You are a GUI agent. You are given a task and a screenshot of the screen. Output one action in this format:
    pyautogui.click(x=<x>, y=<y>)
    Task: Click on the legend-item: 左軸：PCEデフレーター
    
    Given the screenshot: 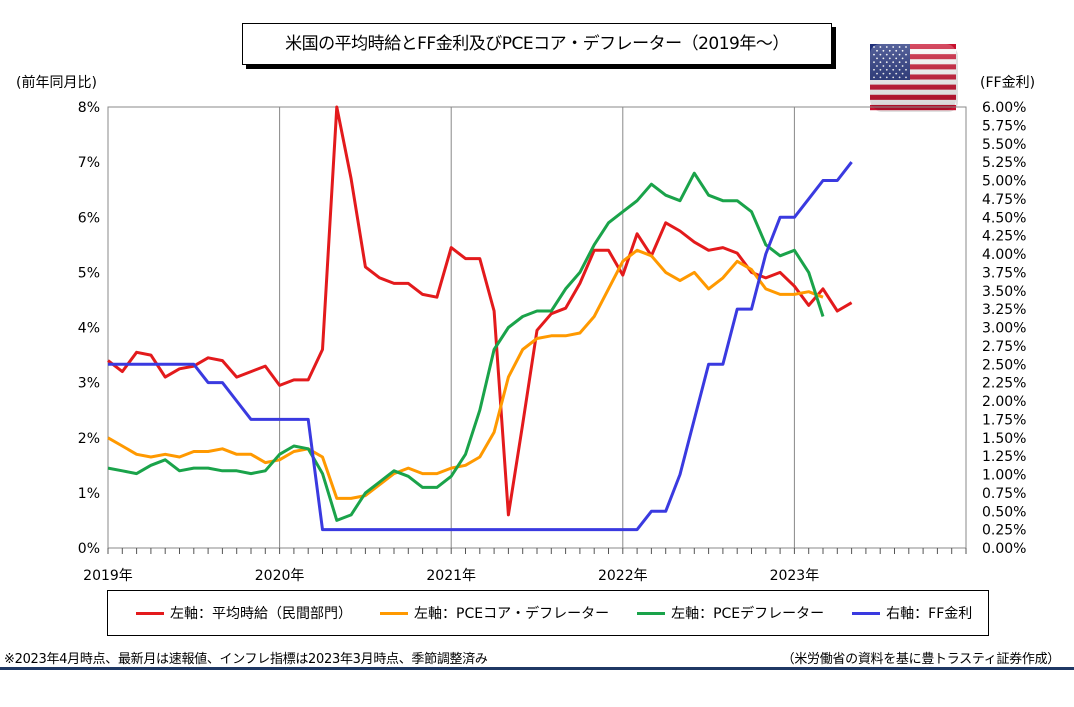 What is the action you would take?
    pyautogui.click(x=730, y=613)
    